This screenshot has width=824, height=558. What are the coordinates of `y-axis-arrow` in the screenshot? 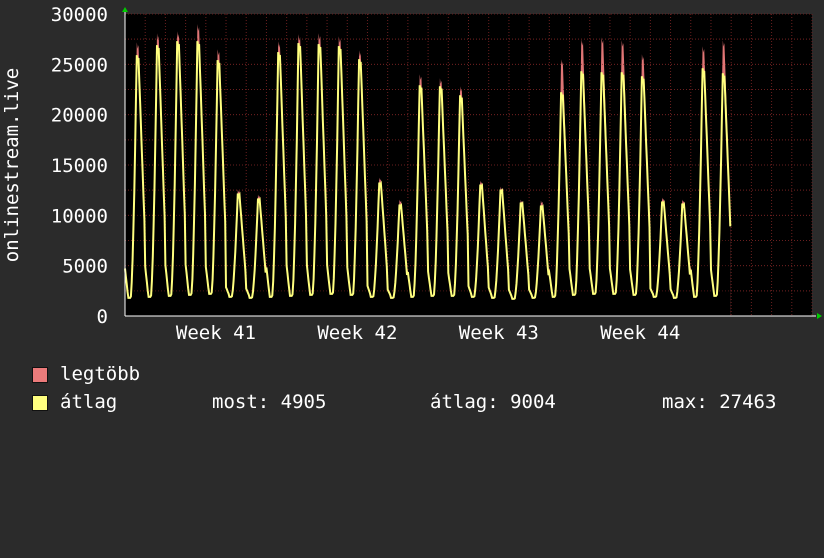 It's located at (125, 9).